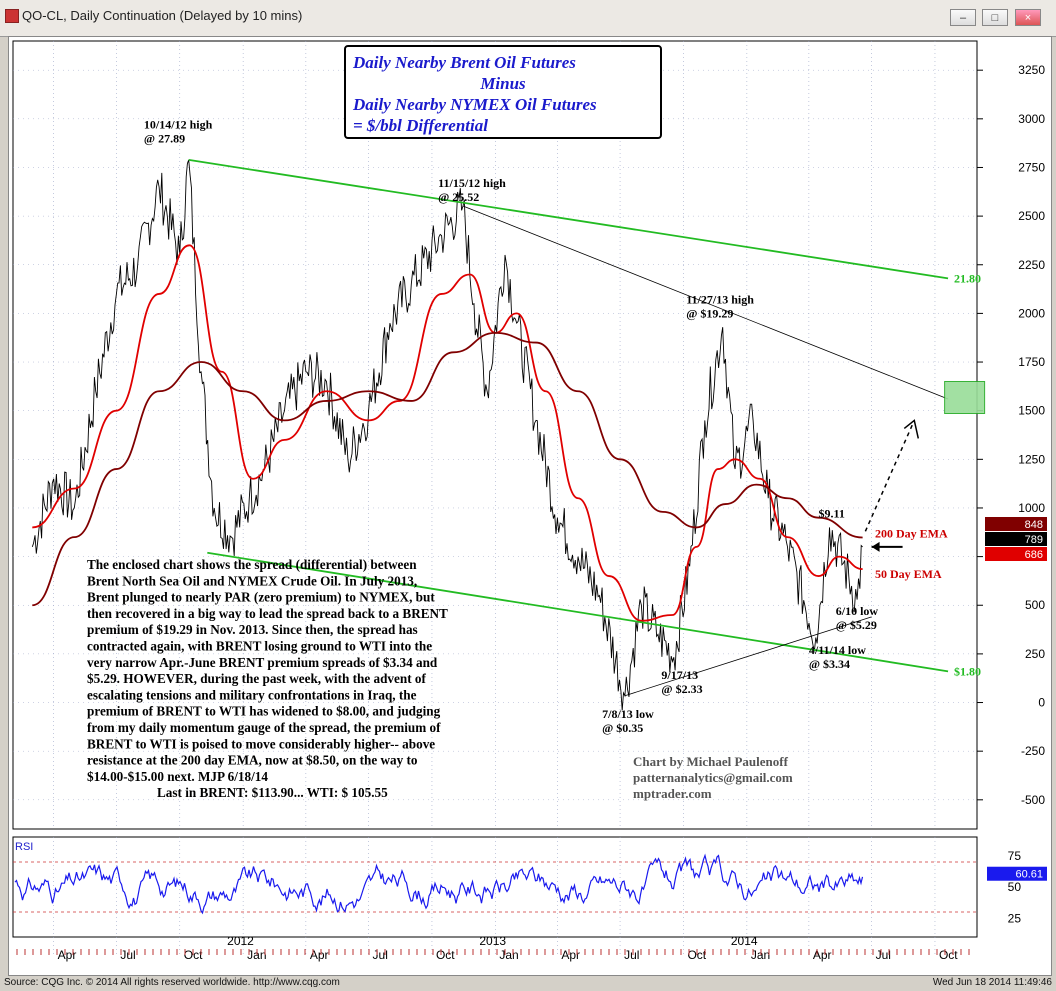 The image size is (1056, 991). What do you see at coordinates (1015, 918) in the screenshot?
I see `rsi-tick-label: 25` at bounding box center [1015, 918].